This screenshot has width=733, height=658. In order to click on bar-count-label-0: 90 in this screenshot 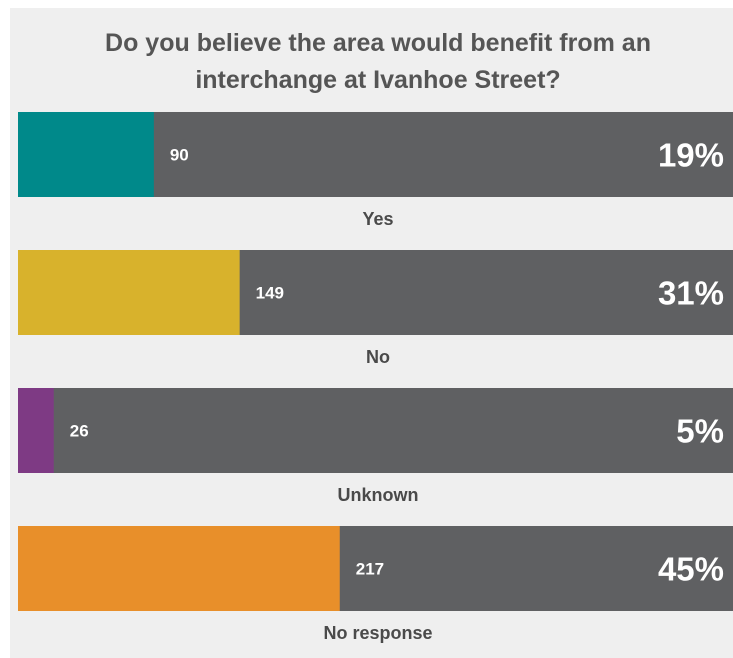, I will do `click(179, 155)`.